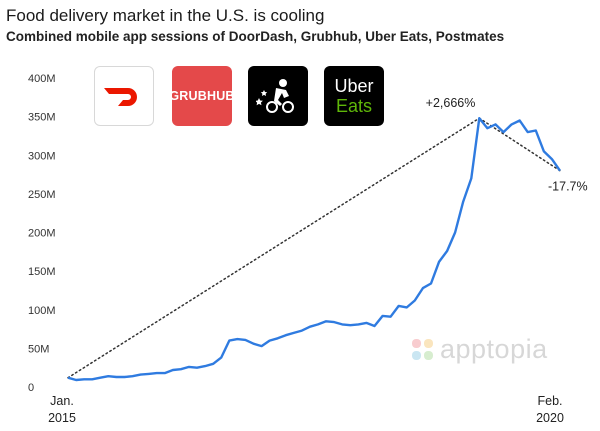 The image size is (600, 431). What do you see at coordinates (42, 118) in the screenshot?
I see `y-tick-label: 350M` at bounding box center [42, 118].